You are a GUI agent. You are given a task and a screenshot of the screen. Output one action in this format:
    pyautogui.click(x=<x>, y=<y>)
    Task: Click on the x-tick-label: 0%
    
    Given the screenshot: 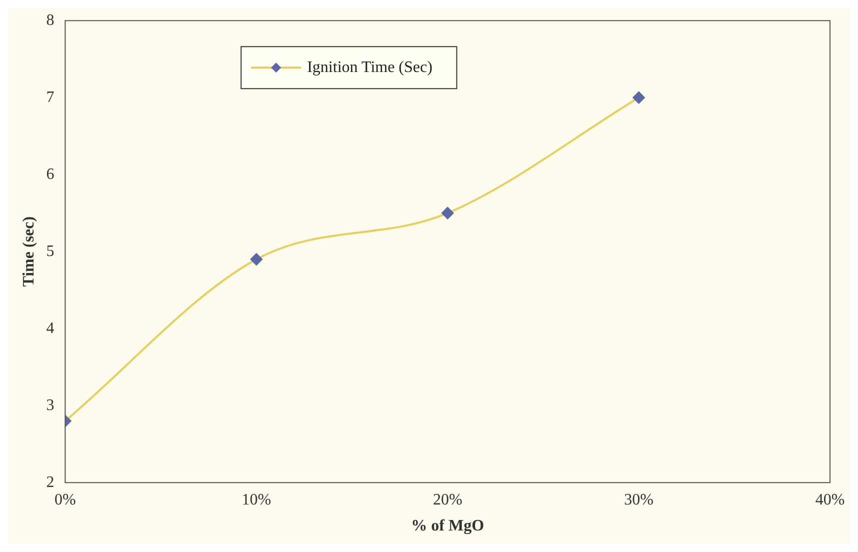 What is the action you would take?
    pyautogui.click(x=65, y=499)
    